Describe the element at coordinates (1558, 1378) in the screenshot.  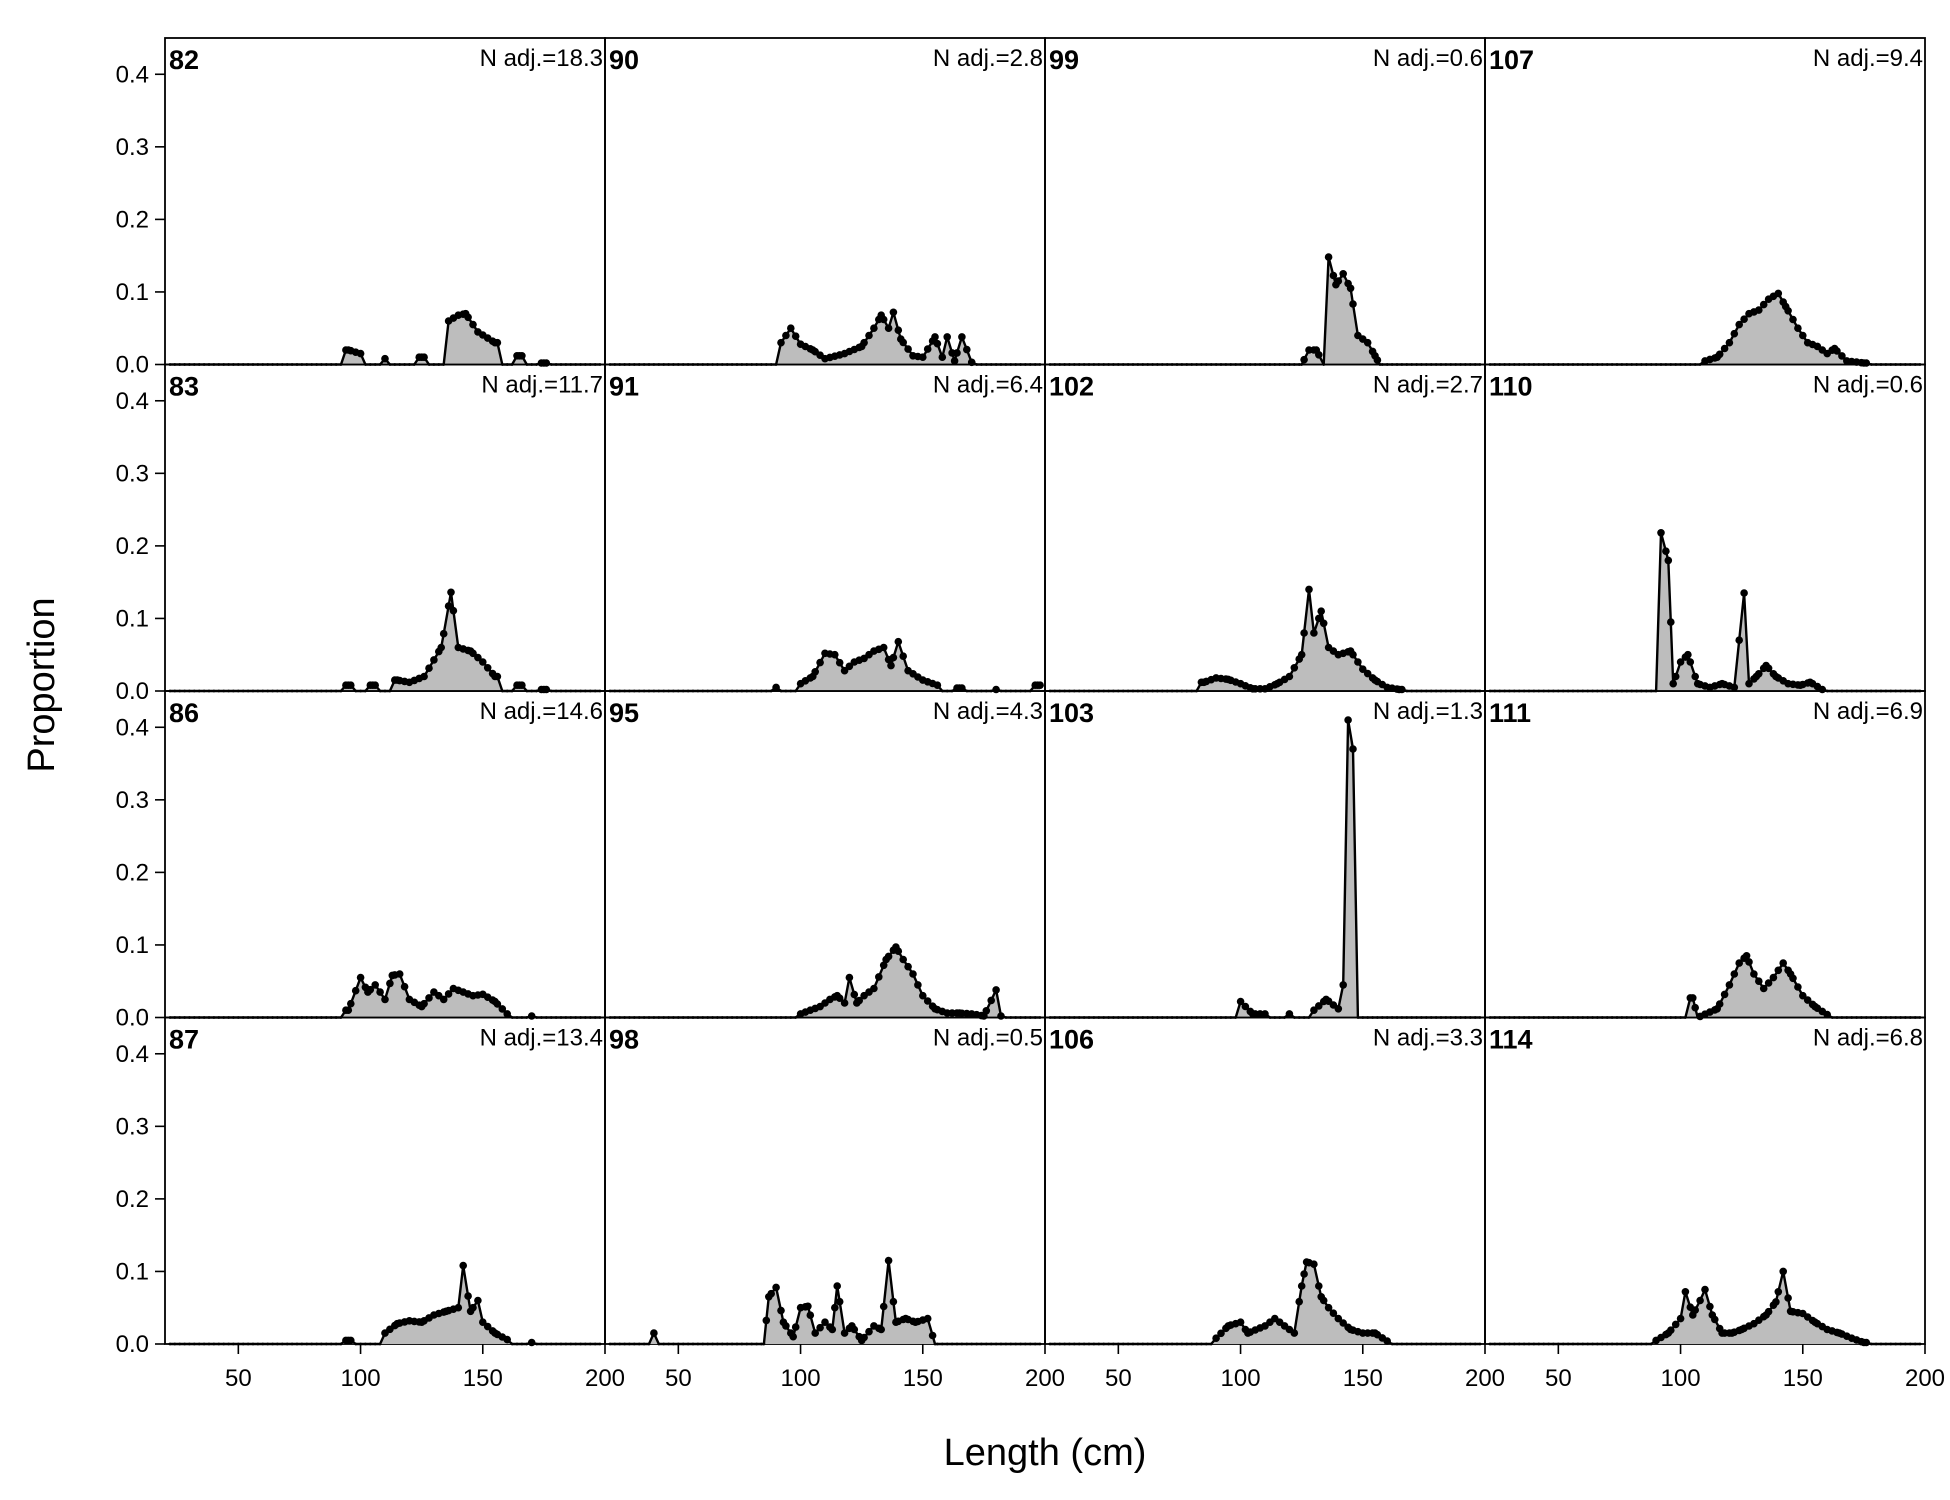
I see `x-tick-label: 50` at that location.